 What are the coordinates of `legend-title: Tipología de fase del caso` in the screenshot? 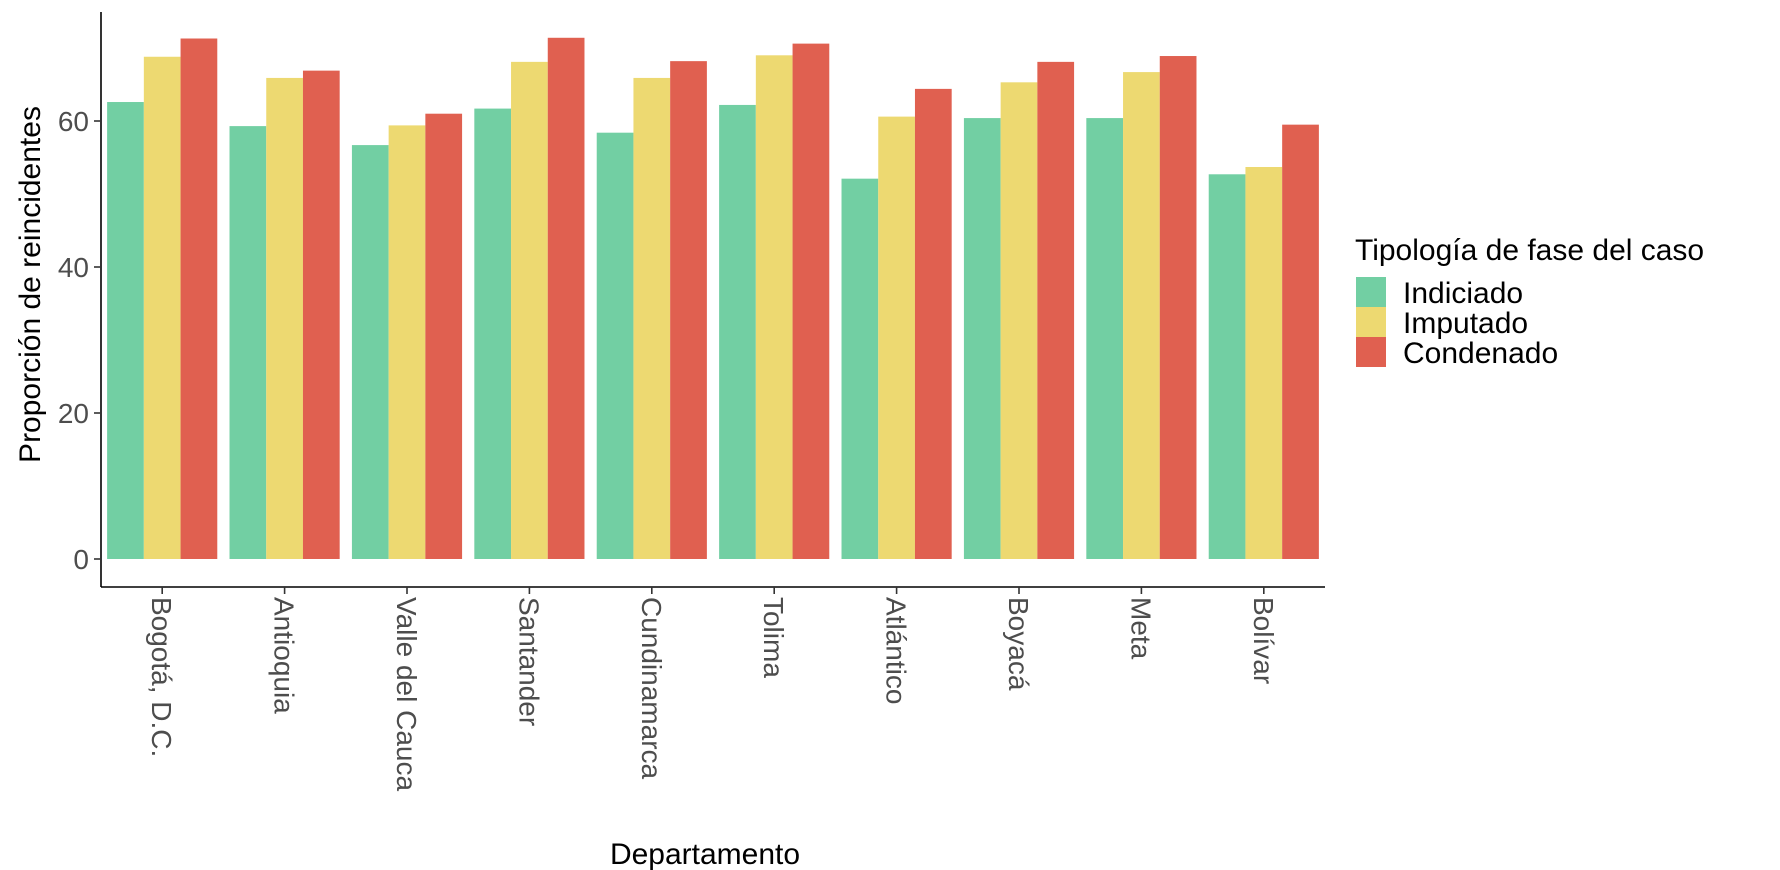 It's located at (1529, 250).